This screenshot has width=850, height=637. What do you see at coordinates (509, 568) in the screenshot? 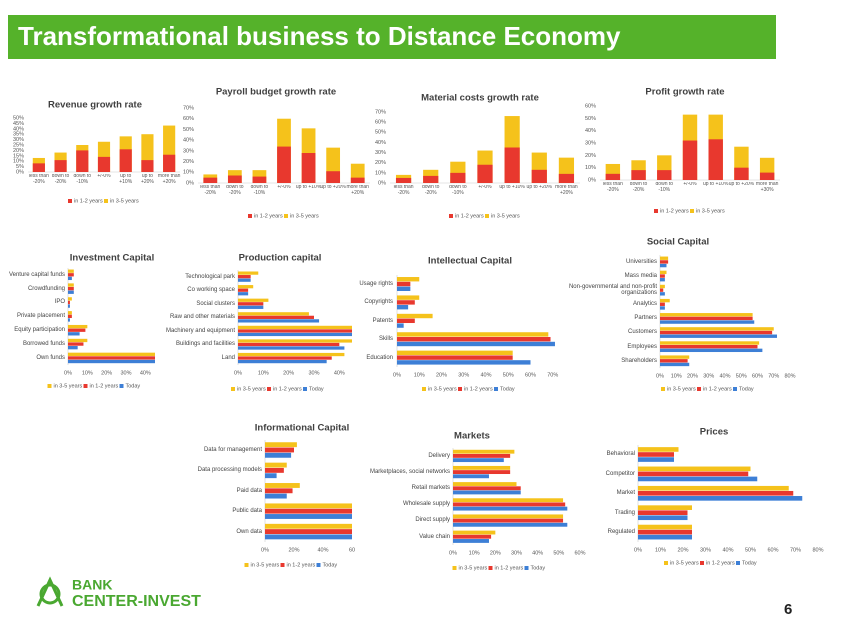
I see `legend-label: in 1-2 years` at bounding box center [509, 568].